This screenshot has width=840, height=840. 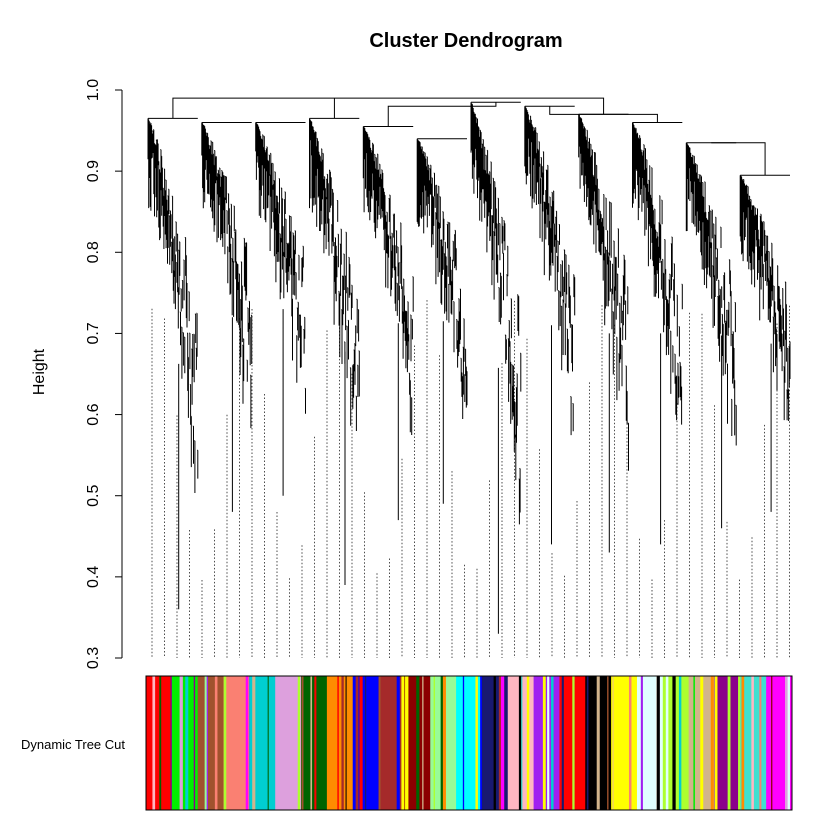 What do you see at coordinates (73, 744) in the screenshot?
I see `color-row-label: Dynamic Tree Cut` at bounding box center [73, 744].